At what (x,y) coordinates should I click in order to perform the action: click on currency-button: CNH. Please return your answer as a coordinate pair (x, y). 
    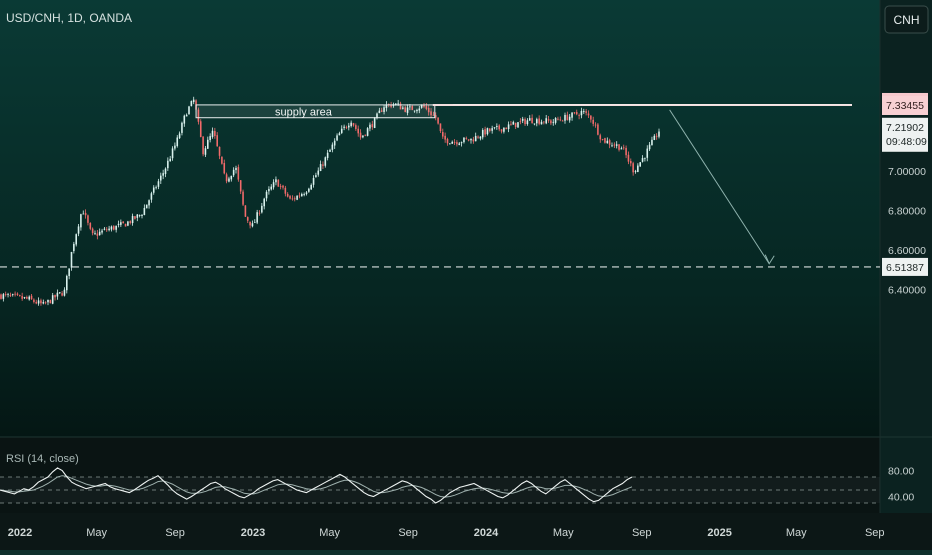
    Looking at the image, I should click on (906, 19).